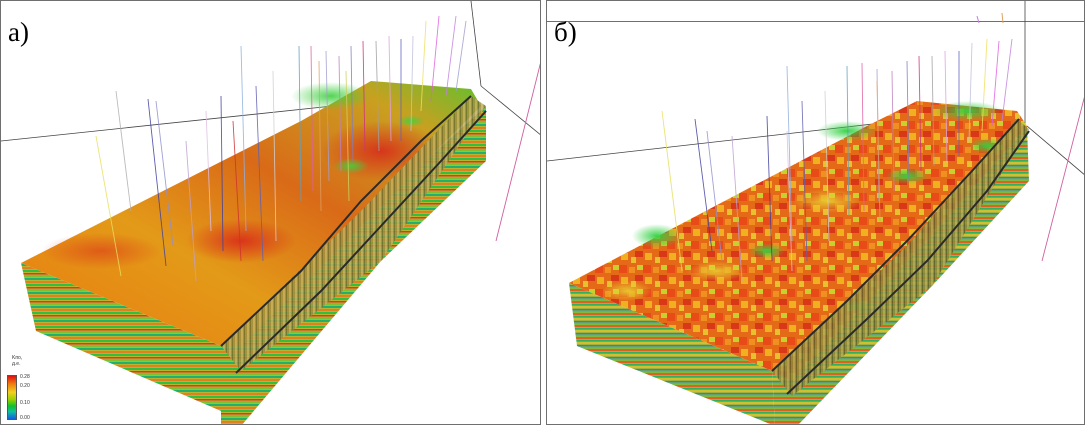 This screenshot has height=427, width=1085. What do you see at coordinates (25, 377) in the screenshot?
I see `legend-tick-max: 0.28` at bounding box center [25, 377].